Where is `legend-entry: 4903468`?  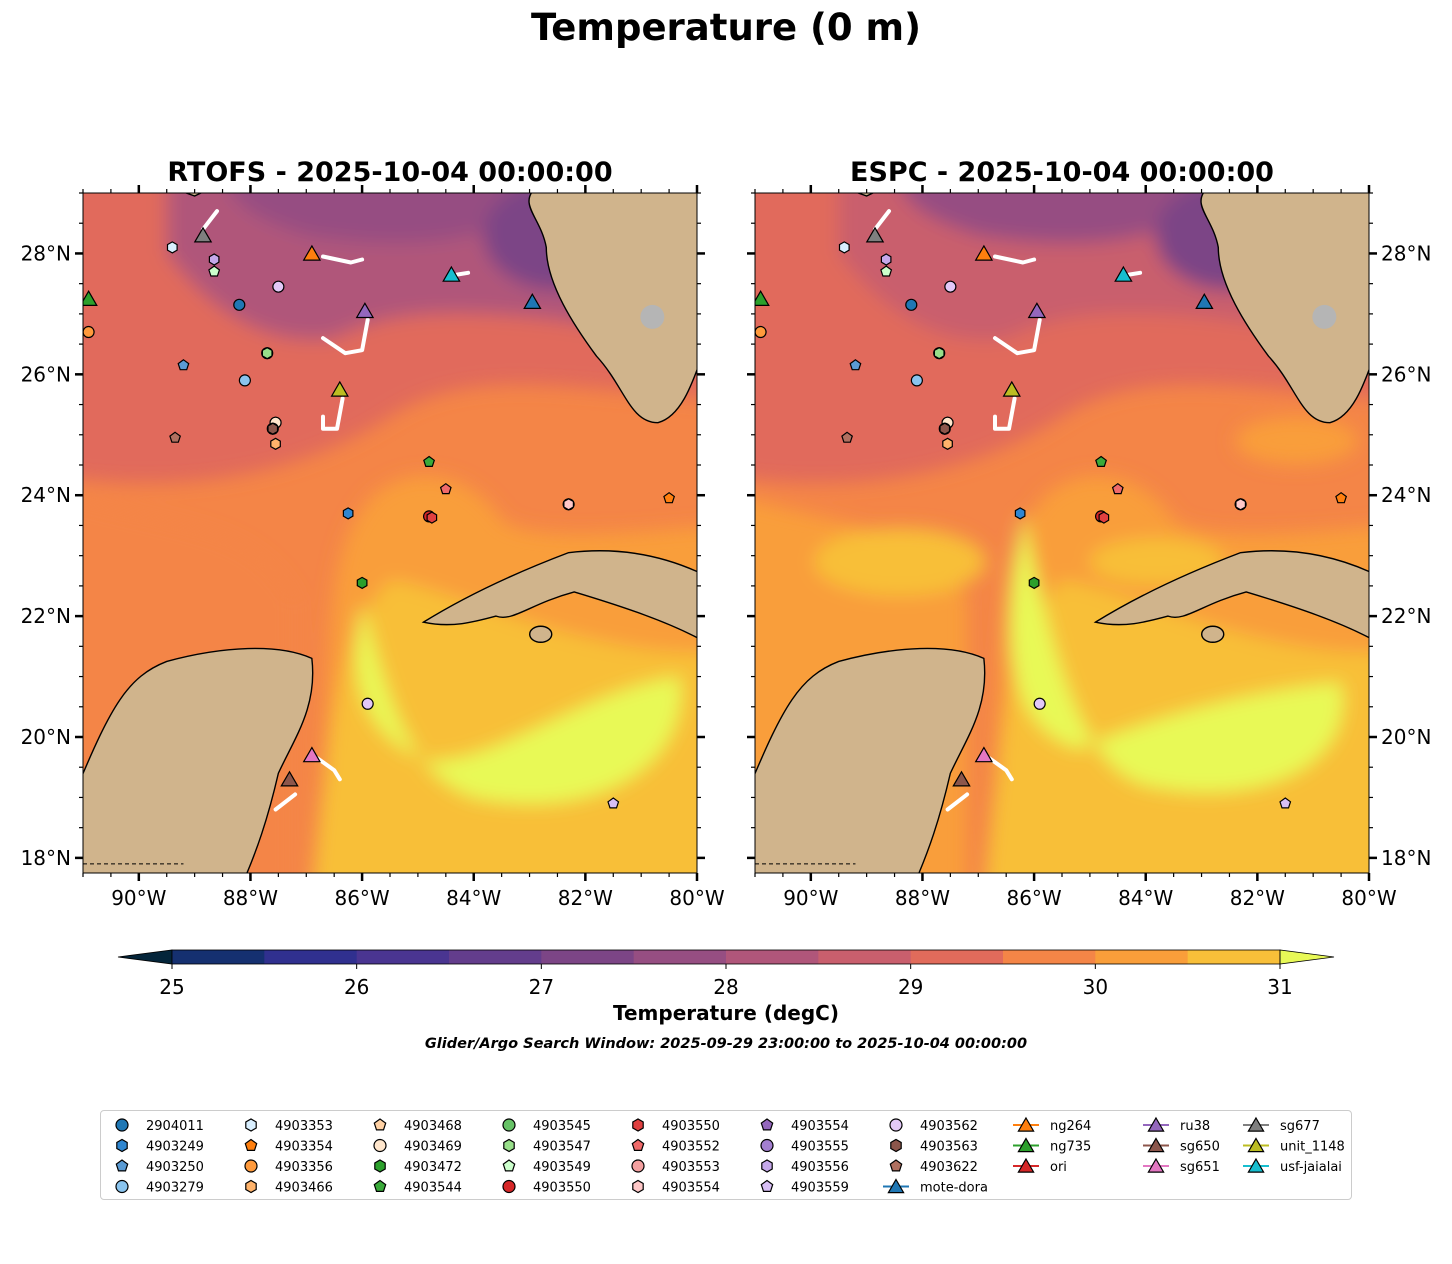 legend-entry: 4903468 is located at coordinates (417, 1126).